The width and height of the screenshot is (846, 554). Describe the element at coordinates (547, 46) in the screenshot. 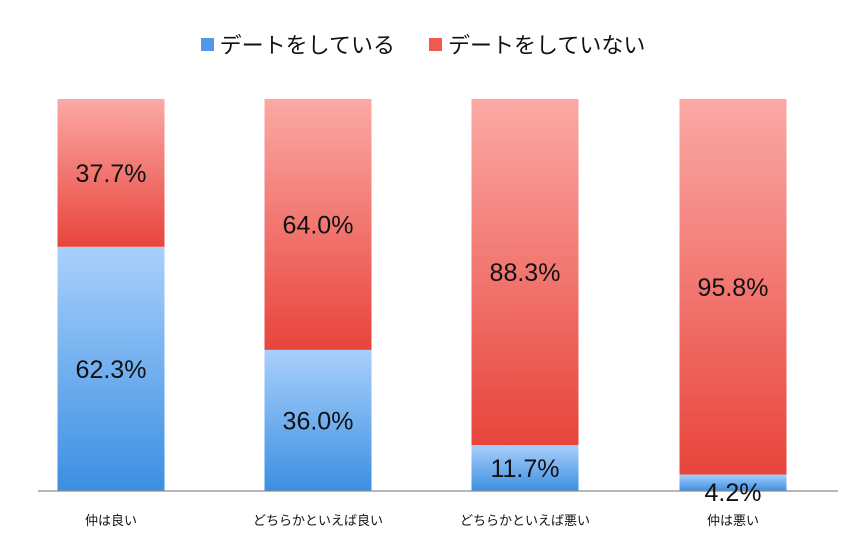

I see `legend-label-not-dating: デートをしていない` at that location.